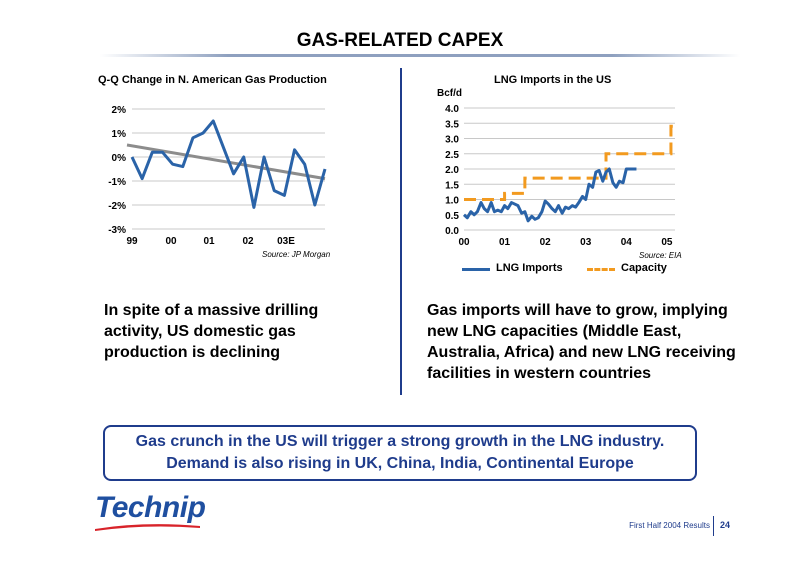 The width and height of the screenshot is (800, 565). I want to click on legend-swatch-lng-imports, so click(476, 269).